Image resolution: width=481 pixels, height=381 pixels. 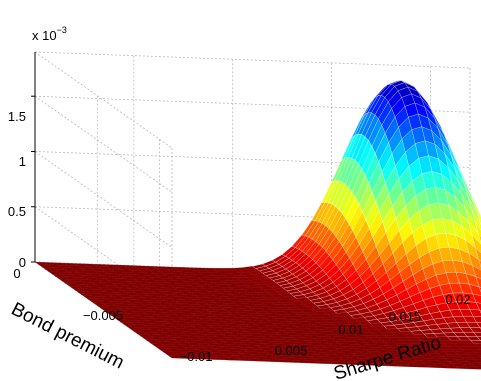 I want to click on x-tick-label: 0.015, so click(x=405, y=316).